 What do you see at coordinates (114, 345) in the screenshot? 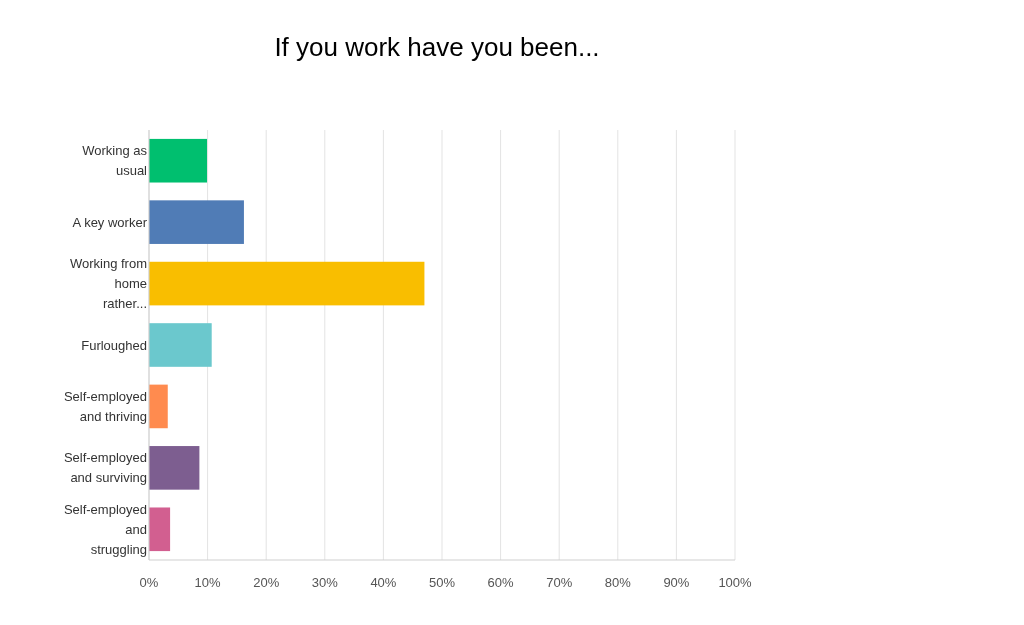
I see `y-tick-label: Furloughed` at bounding box center [114, 345].